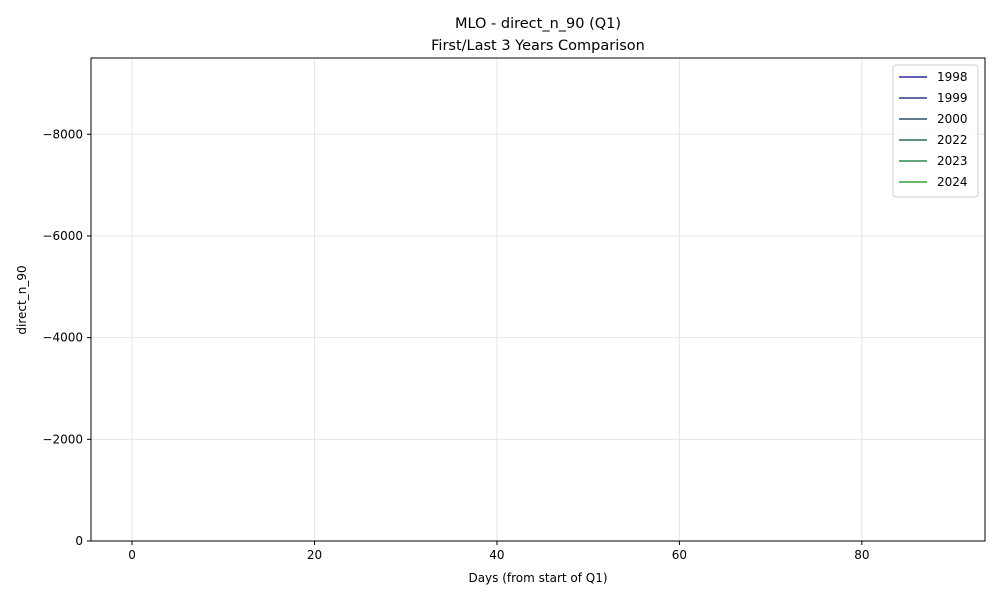  Describe the element at coordinates (537, 578) in the screenshot. I see `x-axis-label: Days (from start of Q1)` at that location.